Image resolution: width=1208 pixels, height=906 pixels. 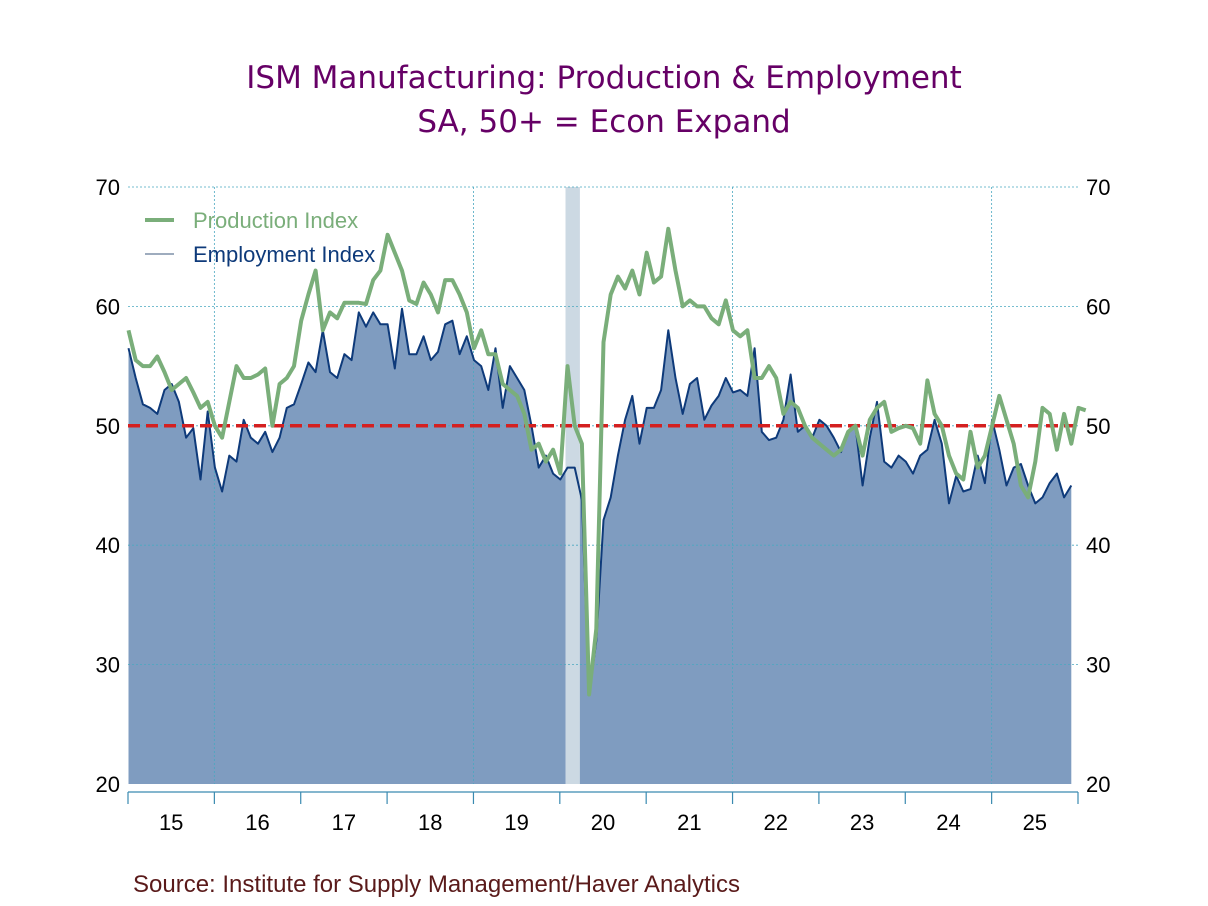 What do you see at coordinates (171, 822) in the screenshot?
I see `x-tick-label: 15` at bounding box center [171, 822].